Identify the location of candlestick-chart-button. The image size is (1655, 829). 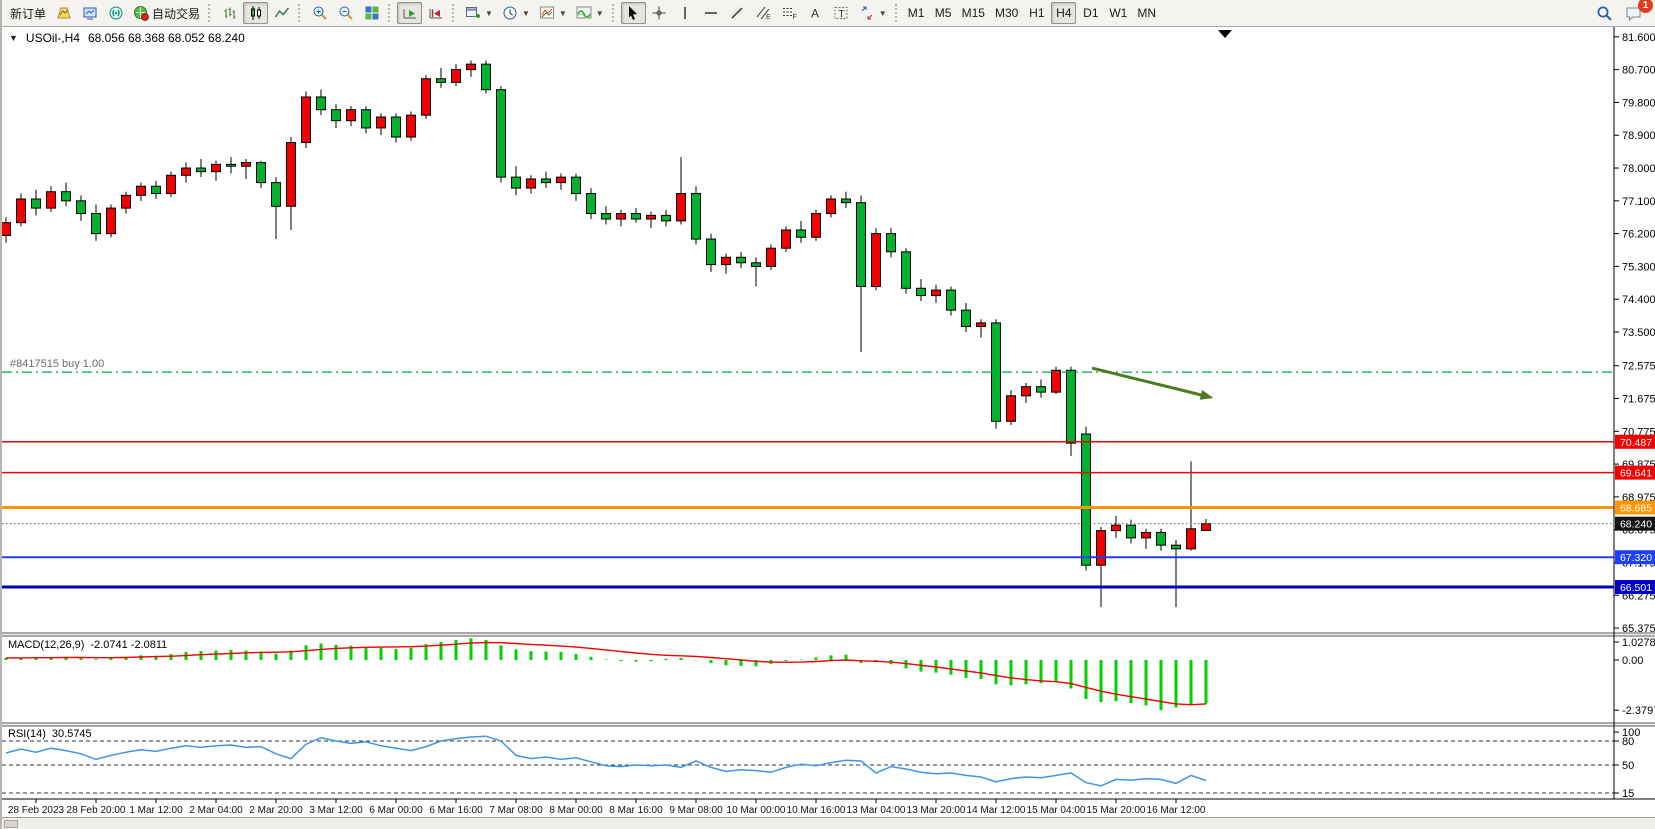
(256, 13).